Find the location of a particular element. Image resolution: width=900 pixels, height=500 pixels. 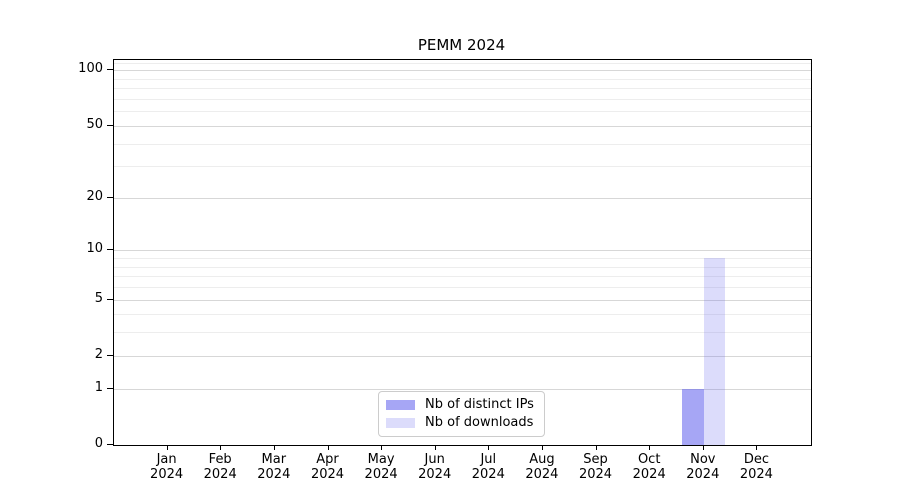

x-tick-label: Dec 2024 is located at coordinates (756, 467).